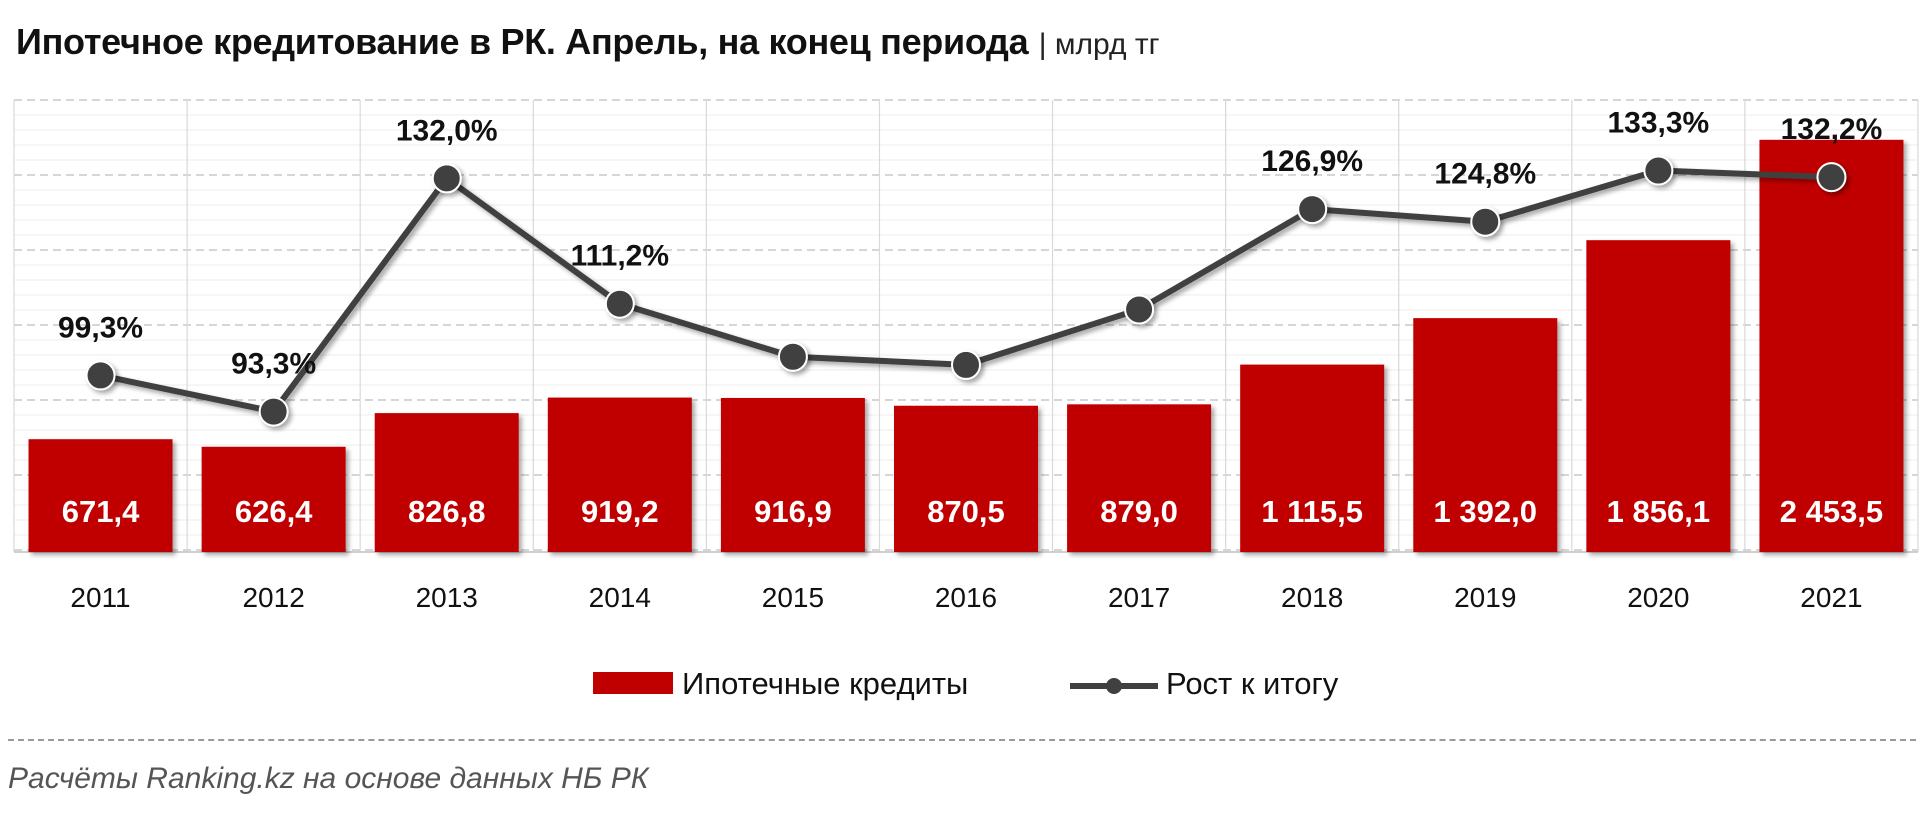 The image size is (1920, 819). What do you see at coordinates (100, 597) in the screenshot?
I see `x-tick-2011: 2011` at bounding box center [100, 597].